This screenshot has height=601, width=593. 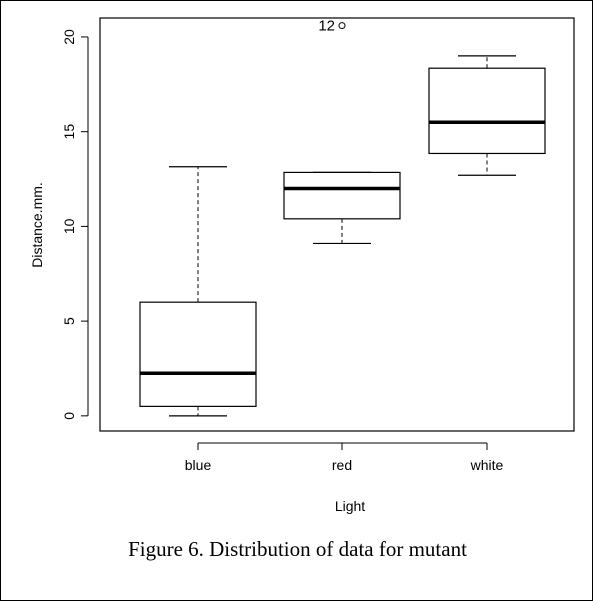 I want to click on outliers: 12, so click(x=332, y=26).